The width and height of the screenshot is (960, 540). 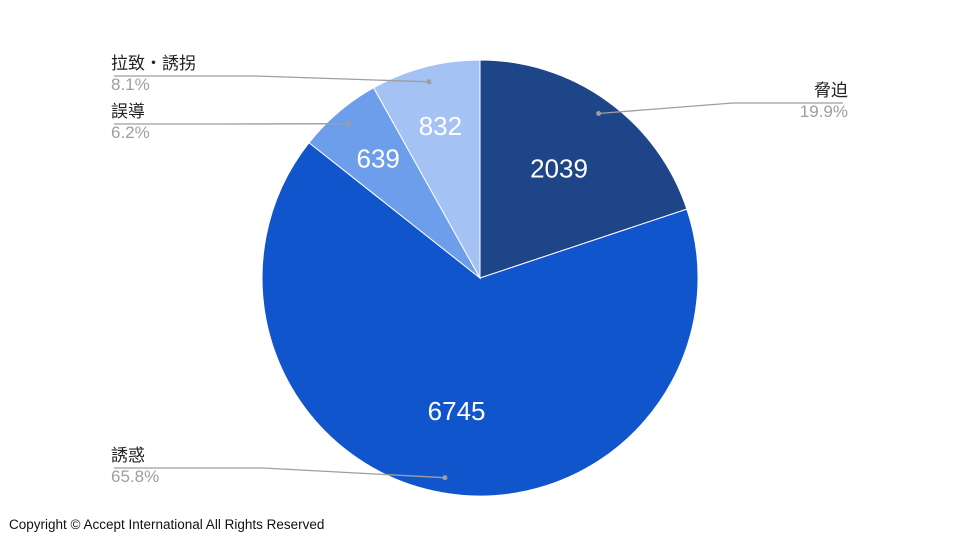 What do you see at coordinates (135, 476) in the screenshot?
I see `slice-percent-label: 65.8%` at bounding box center [135, 476].